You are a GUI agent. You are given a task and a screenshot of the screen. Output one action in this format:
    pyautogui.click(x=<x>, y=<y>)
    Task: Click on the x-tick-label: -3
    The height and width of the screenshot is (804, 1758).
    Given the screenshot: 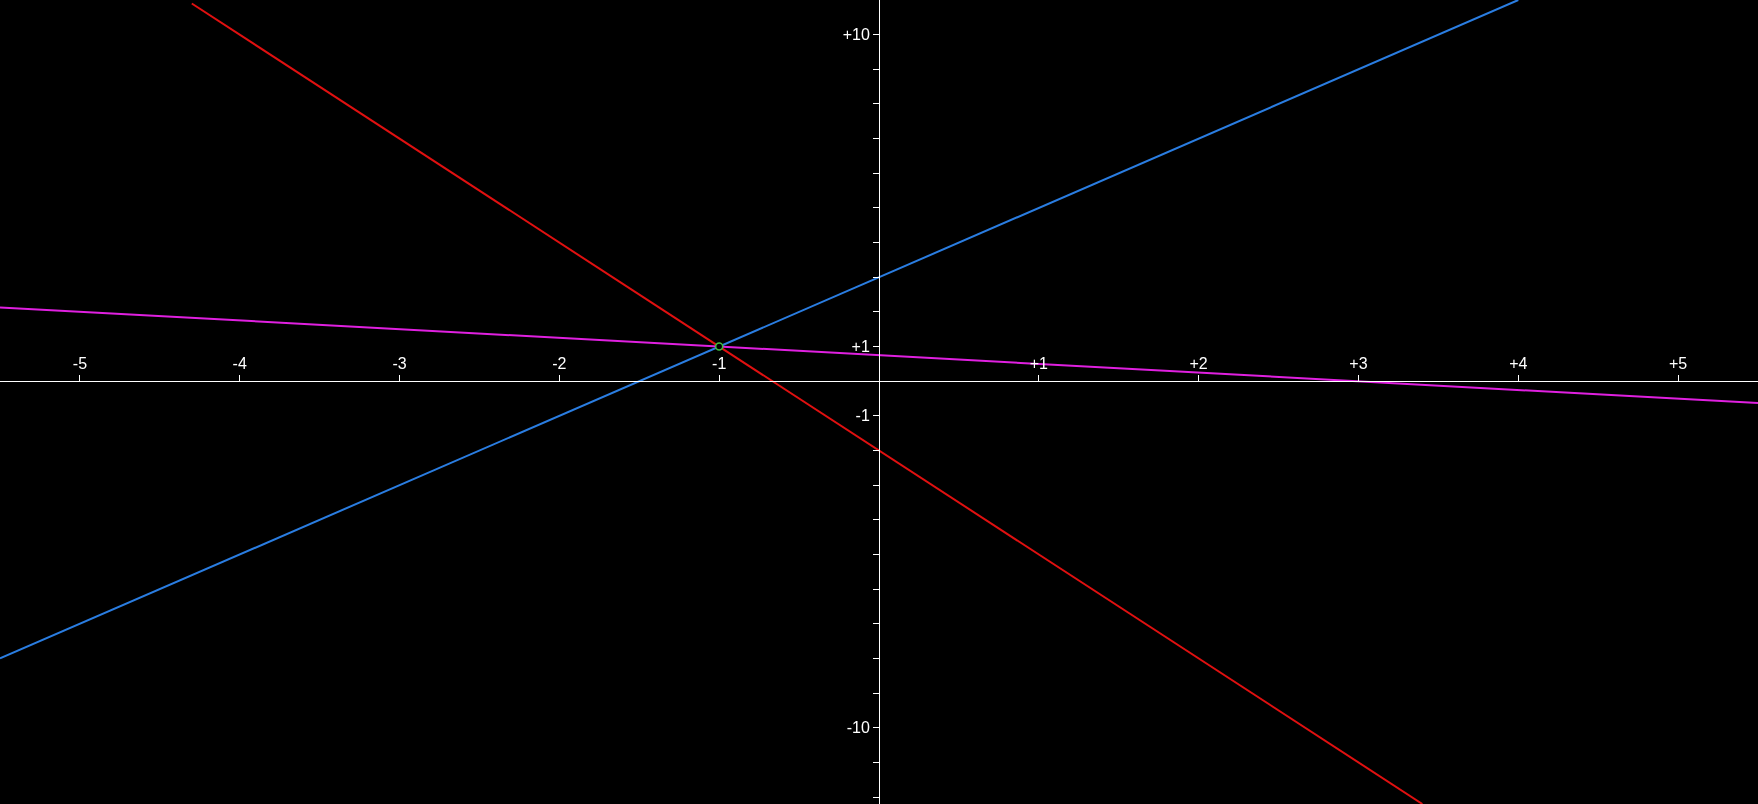 What is the action you would take?
    pyautogui.click(x=399, y=363)
    